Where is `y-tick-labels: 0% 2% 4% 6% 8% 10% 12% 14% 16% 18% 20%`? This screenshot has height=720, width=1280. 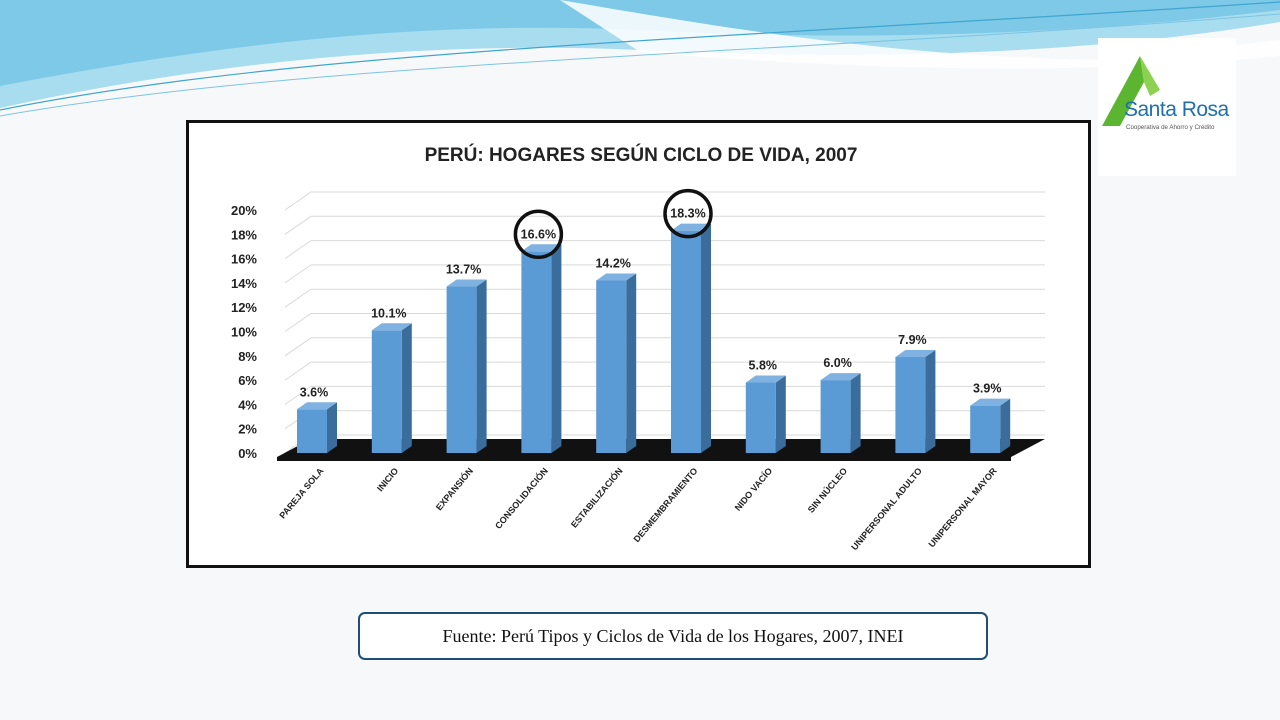 y-tick-labels: 0% 2% 4% 6% 8% 10% 12% 14% 16% 18% 20% is located at coordinates (244, 332).